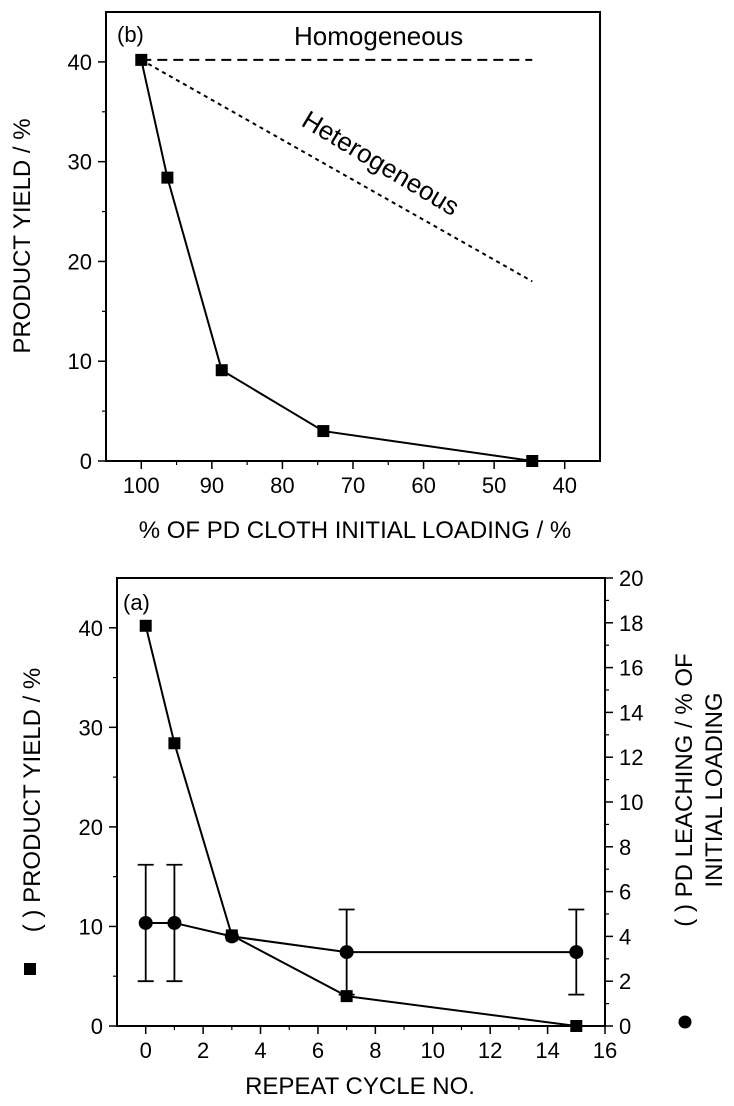 Image resolution: width=734 pixels, height=1106 pixels. Describe the element at coordinates (631, 623) in the screenshot. I see `panel-a-right-y-tick-label: 18` at that location.